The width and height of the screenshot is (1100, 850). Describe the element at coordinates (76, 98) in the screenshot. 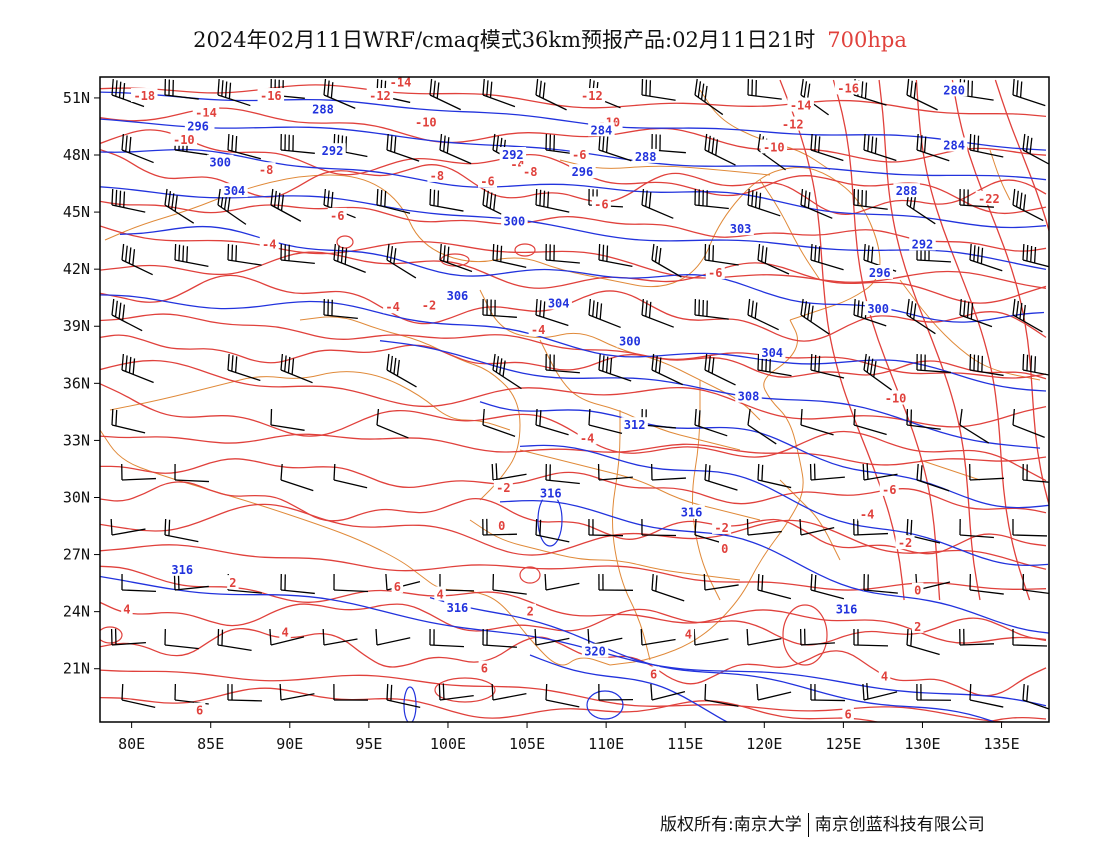

I see `lat-tick-label: 51N` at that location.